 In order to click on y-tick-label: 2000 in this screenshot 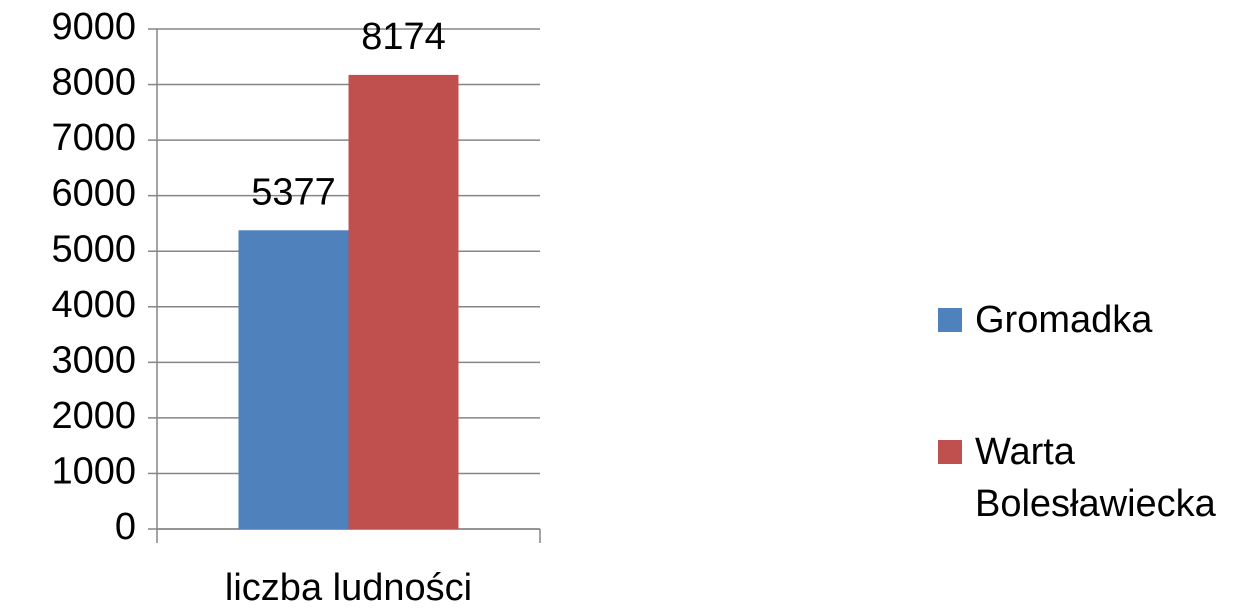, I will do `click(93, 416)`.